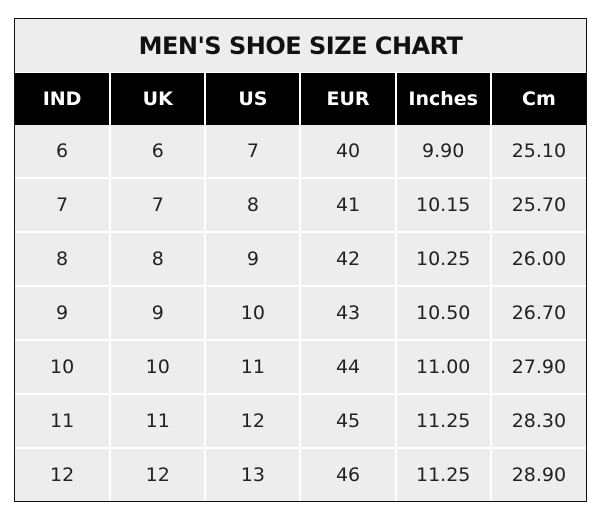 This screenshot has width=605, height=521. I want to click on table-row: 7 7 8 41 10.15 25.70, so click(300, 204).